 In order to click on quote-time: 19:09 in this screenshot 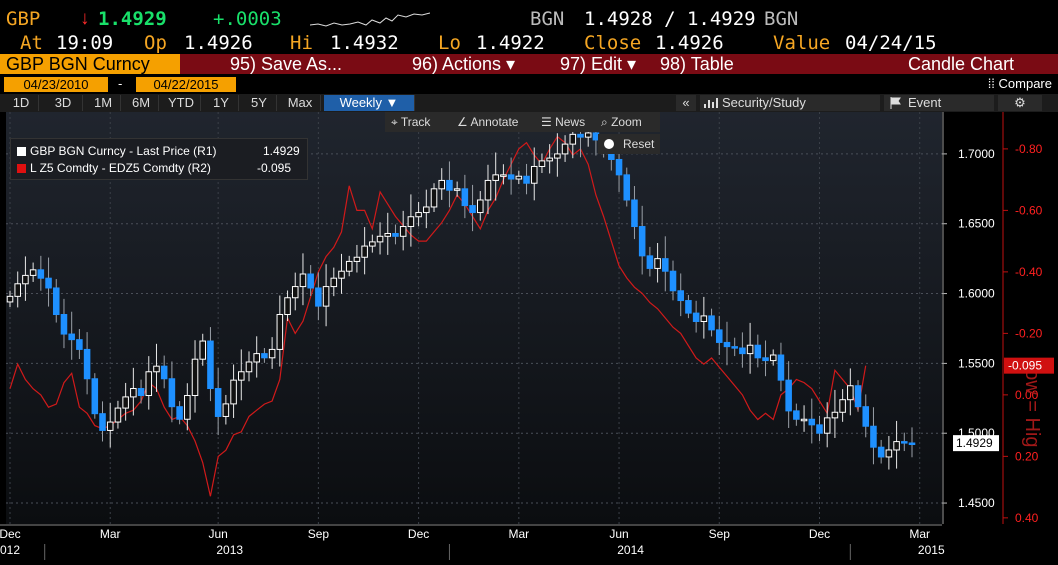, I will do `click(85, 43)`.